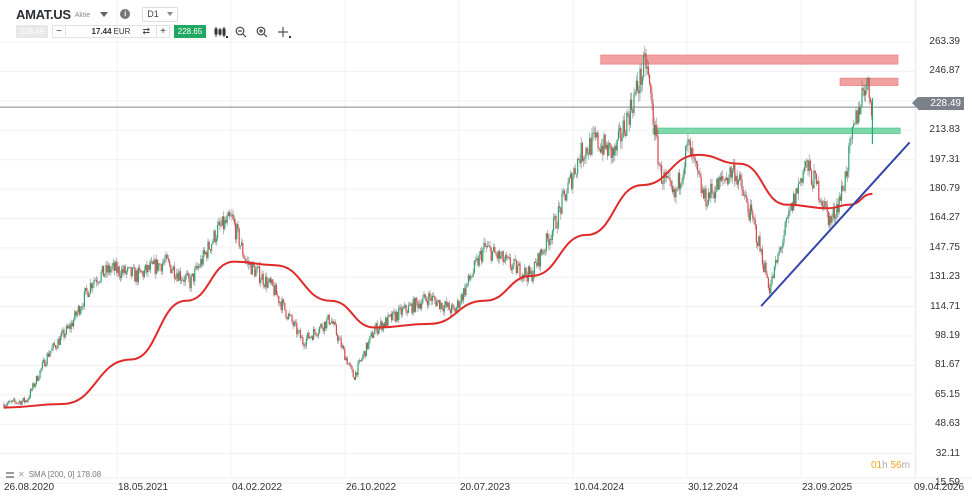 The height and width of the screenshot is (500, 972). What do you see at coordinates (827, 487) in the screenshot?
I see `date-tick-label: 23.09.2025` at bounding box center [827, 487].